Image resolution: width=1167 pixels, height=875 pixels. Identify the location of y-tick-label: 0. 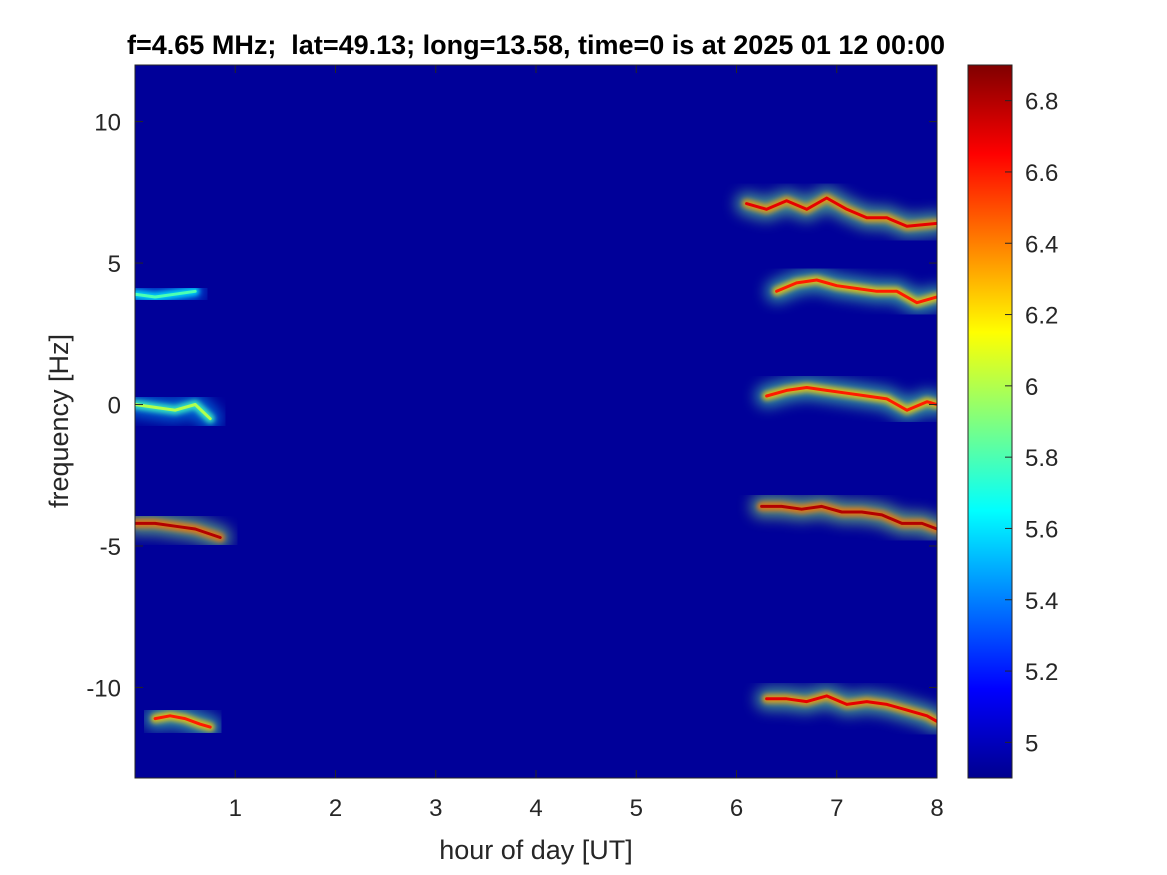
(114, 406).